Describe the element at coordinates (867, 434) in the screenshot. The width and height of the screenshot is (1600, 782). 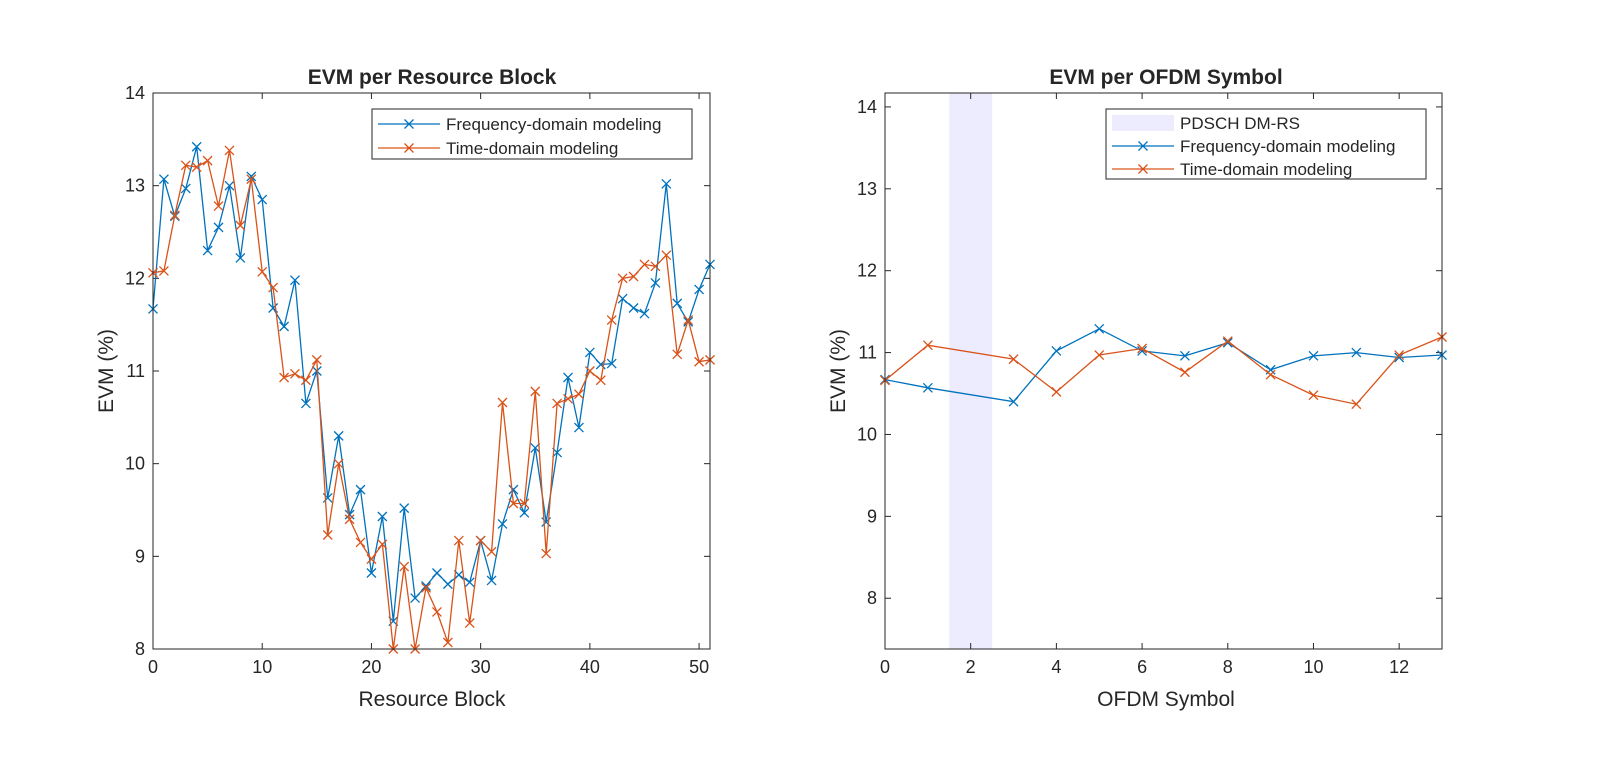
I see `y-tick-label: 10` at that location.